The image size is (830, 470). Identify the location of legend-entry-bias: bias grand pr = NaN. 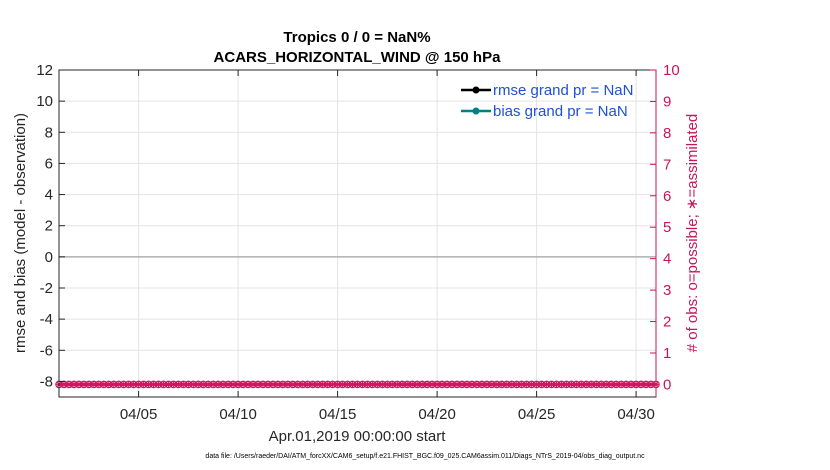
(544, 111).